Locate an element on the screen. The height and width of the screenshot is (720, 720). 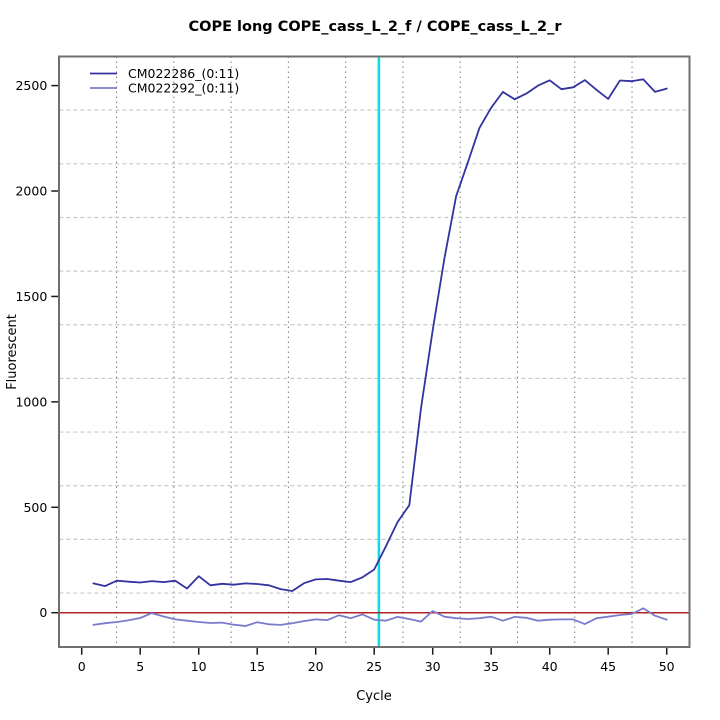
y-axis-title: Fluorescent is located at coordinates (12, 352).